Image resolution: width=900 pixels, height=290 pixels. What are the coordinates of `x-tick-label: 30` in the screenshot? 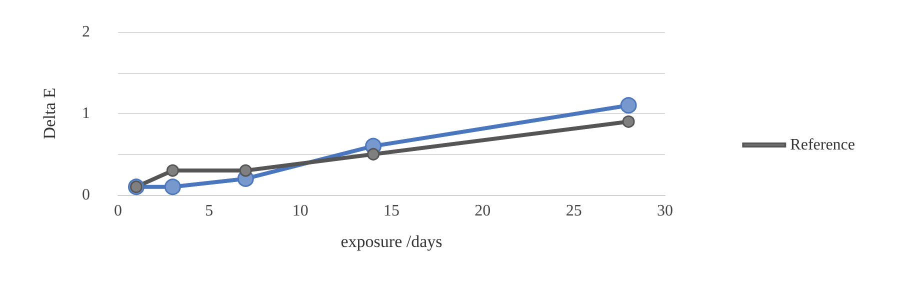 It's located at (665, 211).